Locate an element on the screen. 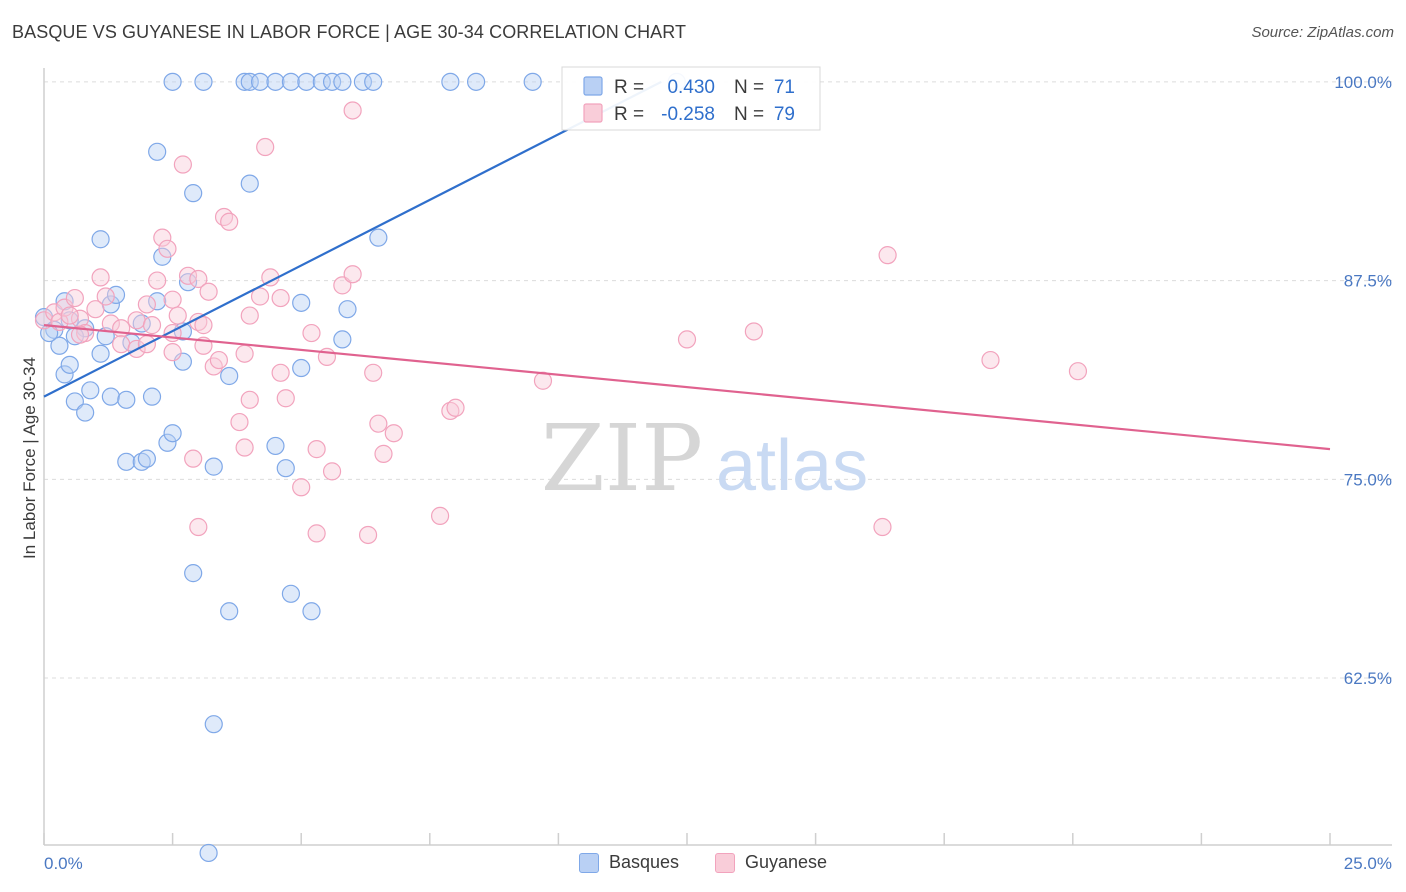 The height and width of the screenshot is (892, 1406). watermark-zip: ZIP is located at coordinates (622, 458).